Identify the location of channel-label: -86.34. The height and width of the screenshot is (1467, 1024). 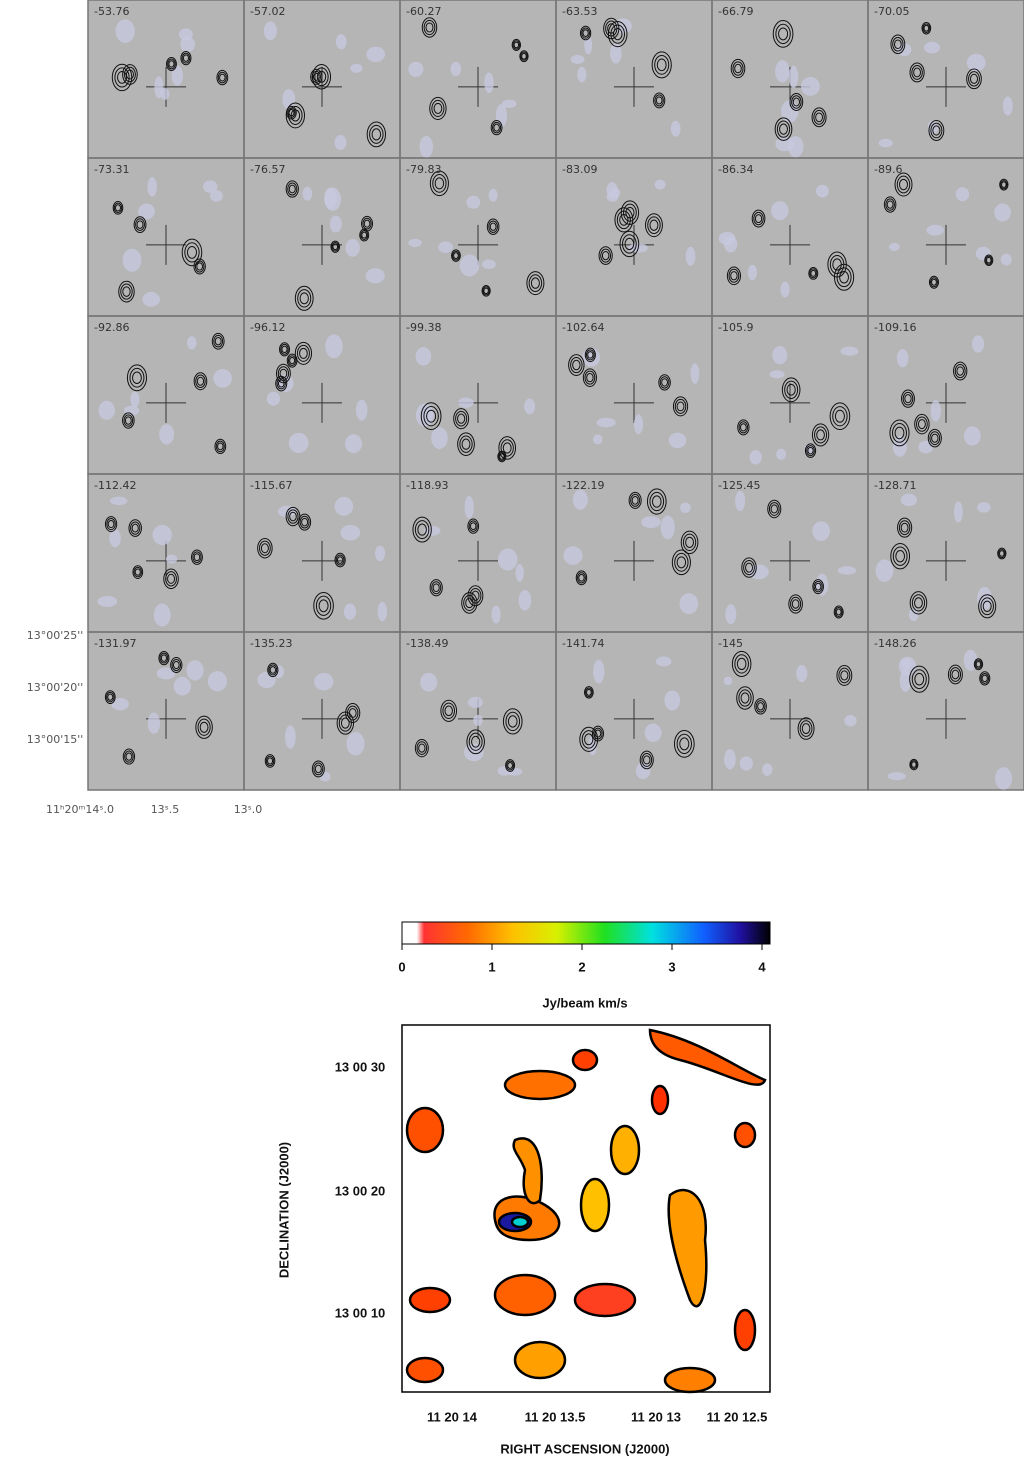
(735, 169).